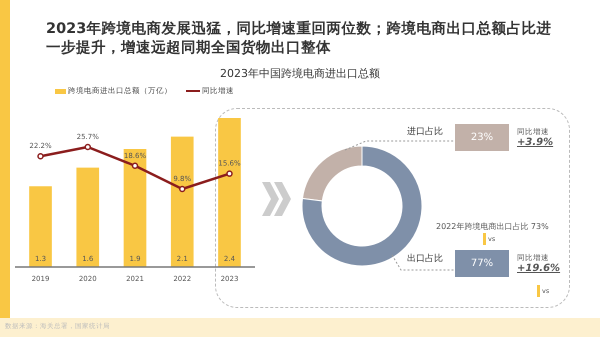 The height and width of the screenshot is (337, 600). I want to click on text: 2023年中国跨境电商进出口总额, so click(300, 73).